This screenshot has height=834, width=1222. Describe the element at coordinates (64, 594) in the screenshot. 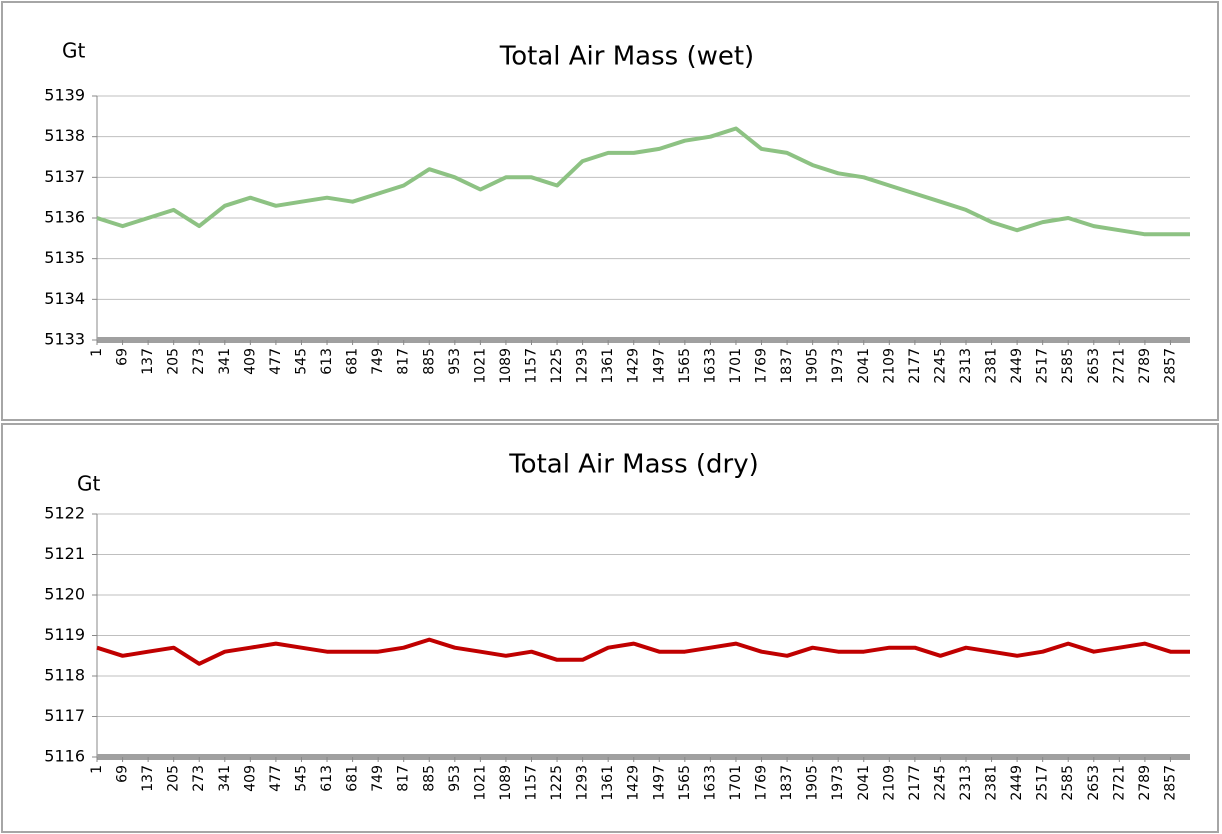

I see `y-tick-label: 5120` at that location.